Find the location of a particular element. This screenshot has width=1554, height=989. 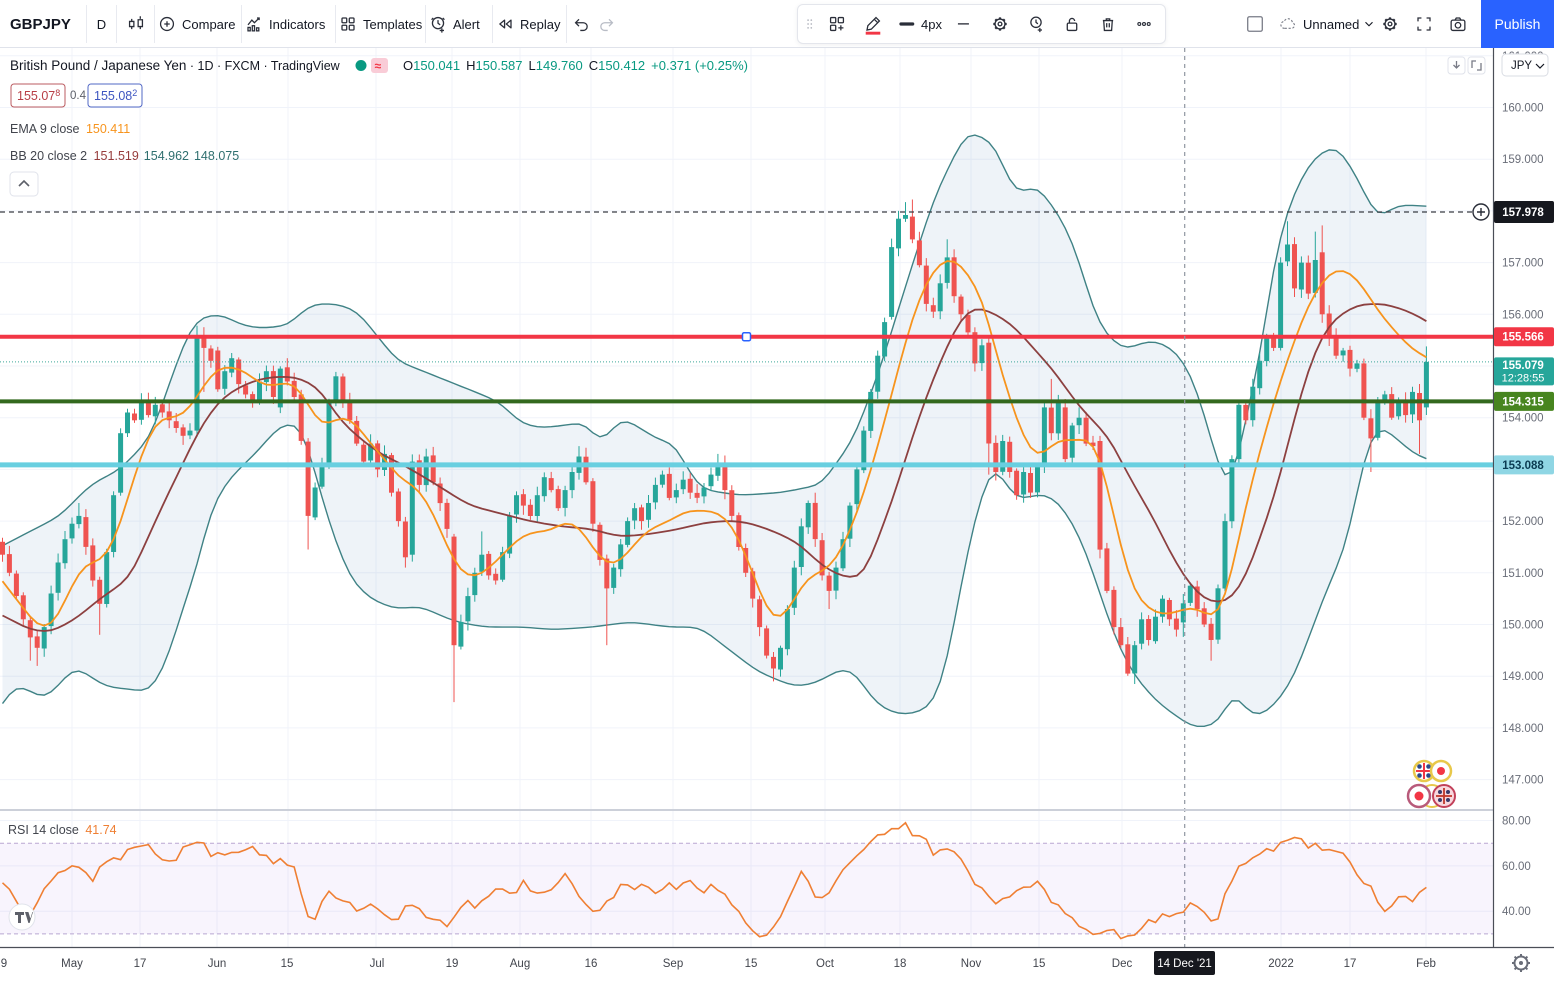

svg-text: 2022 is located at coordinates (1281, 964).